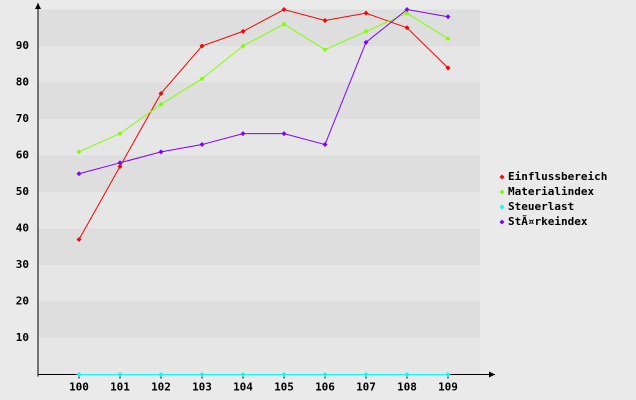 This screenshot has width=636, height=400. I want to click on x-tick-label: 109, so click(448, 387).